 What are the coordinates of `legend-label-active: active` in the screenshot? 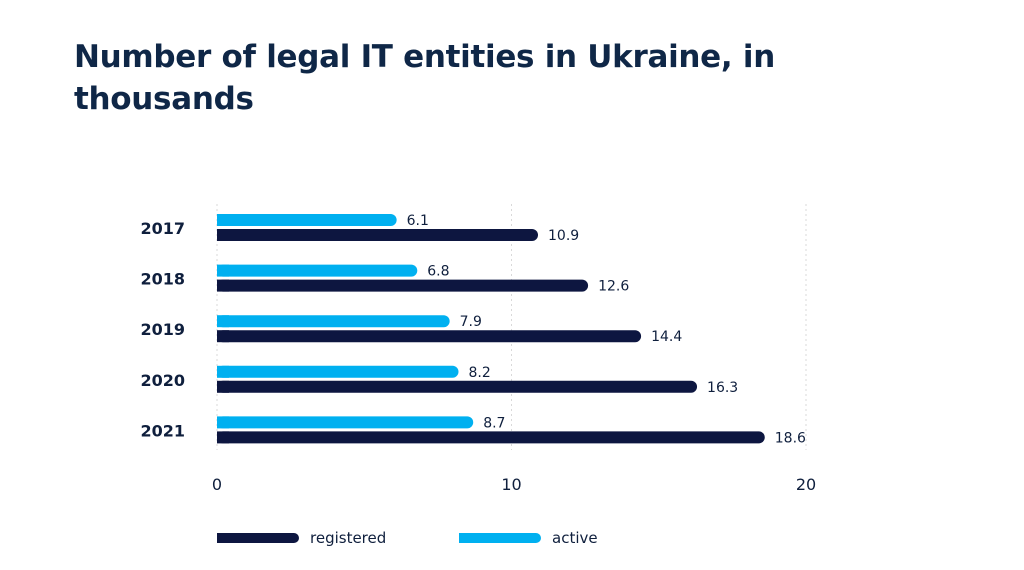 It's located at (575, 538).